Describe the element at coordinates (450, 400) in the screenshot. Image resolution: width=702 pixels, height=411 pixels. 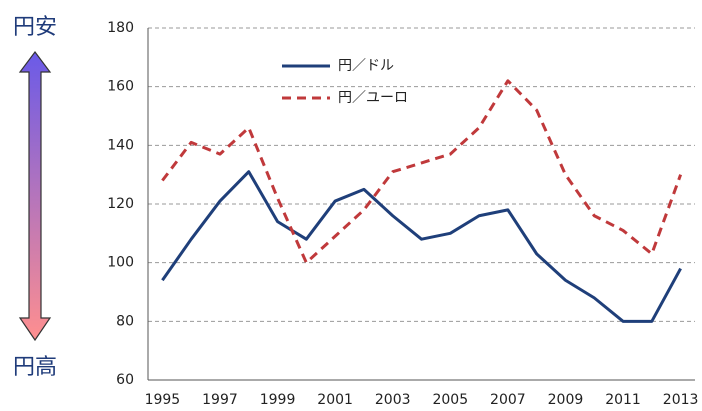
I see `x-tick-label: 2005` at that location.